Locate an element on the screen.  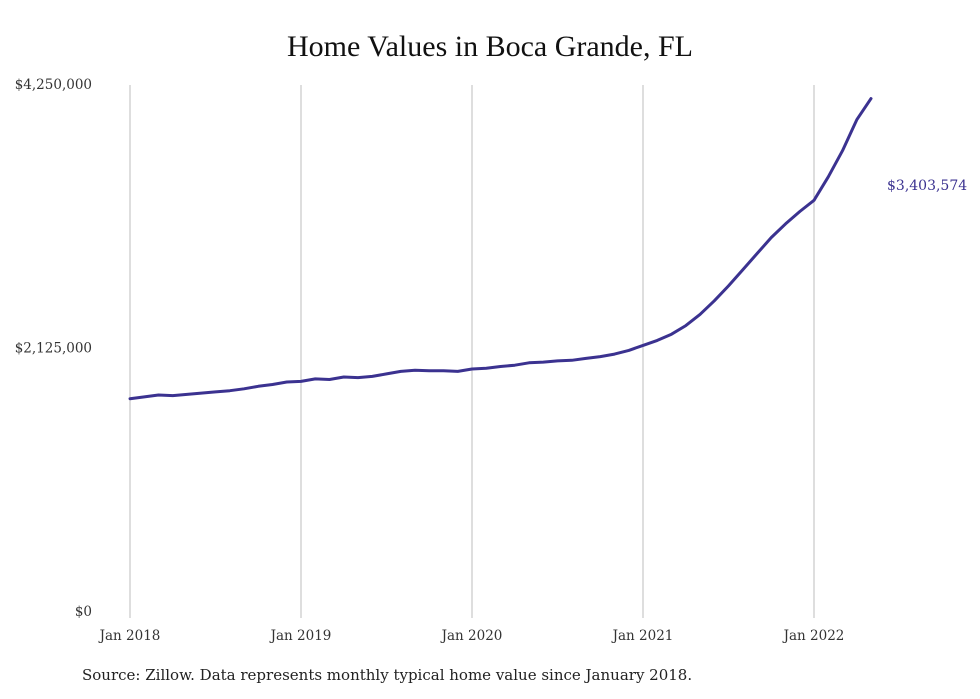
x-tick-label: Jan 2021 is located at coordinates (642, 636).